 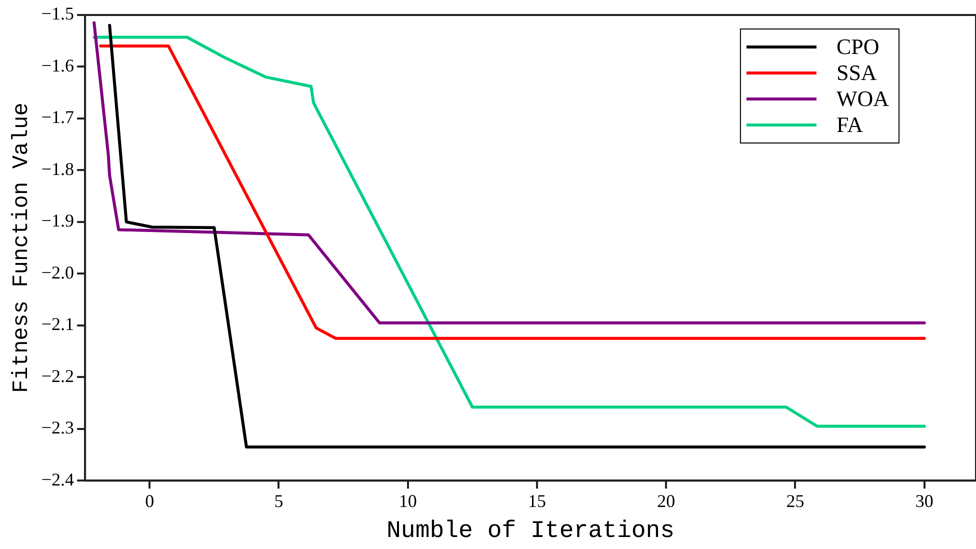 What do you see at coordinates (530, 531) in the screenshot?
I see `x-axis-title: Numble of Iterations` at bounding box center [530, 531].